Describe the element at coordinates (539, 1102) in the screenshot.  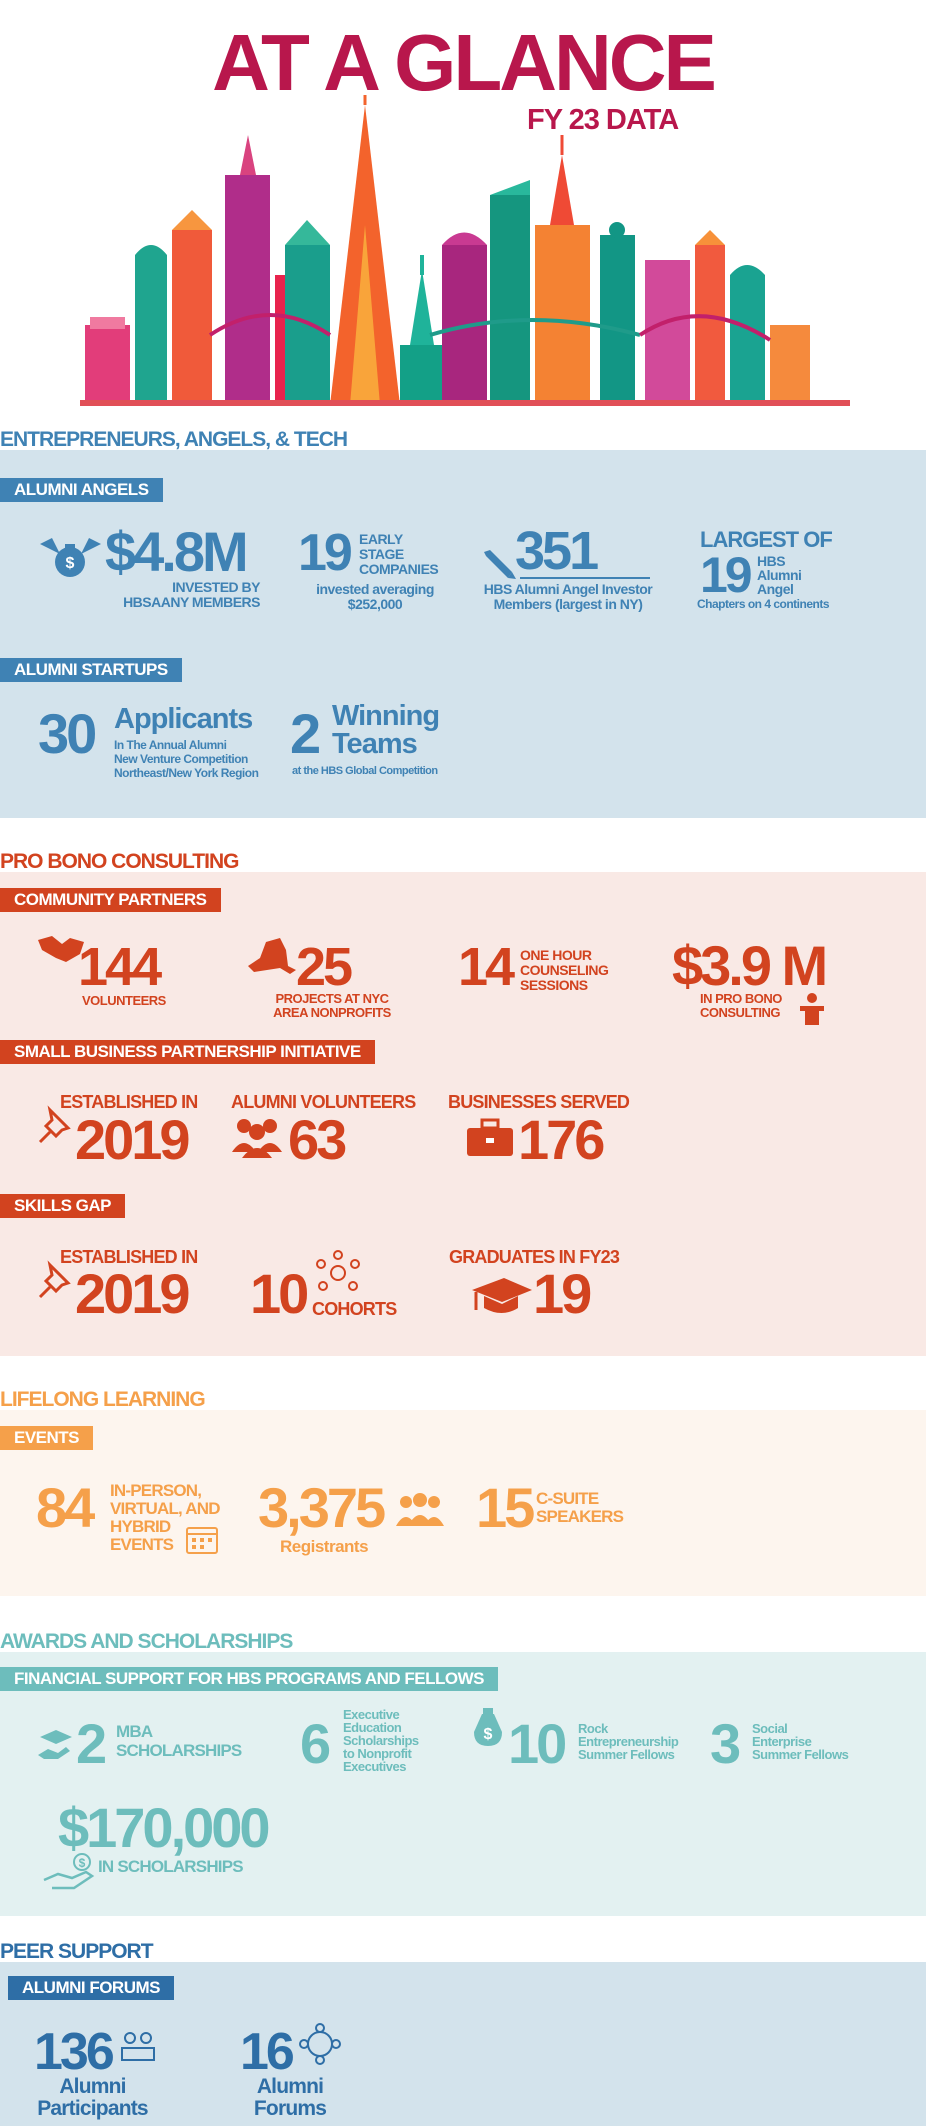
I see `businesses-served-label: BUSINESSES SERVED` at that location.